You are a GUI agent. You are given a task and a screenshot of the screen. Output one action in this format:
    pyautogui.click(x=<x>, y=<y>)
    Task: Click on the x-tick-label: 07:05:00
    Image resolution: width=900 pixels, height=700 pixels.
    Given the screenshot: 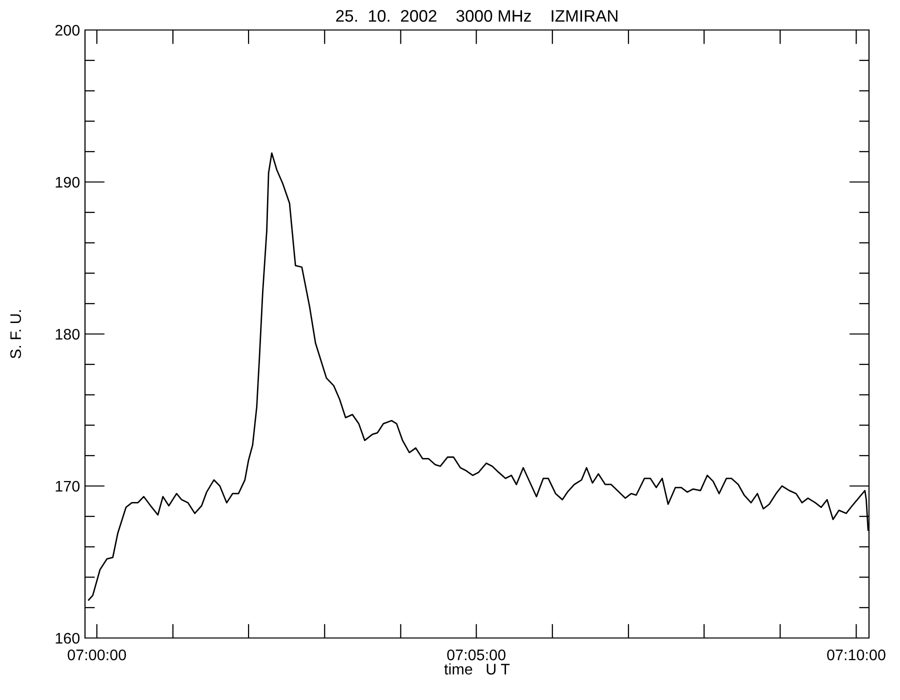 What is the action you would take?
    pyautogui.click(x=476, y=655)
    